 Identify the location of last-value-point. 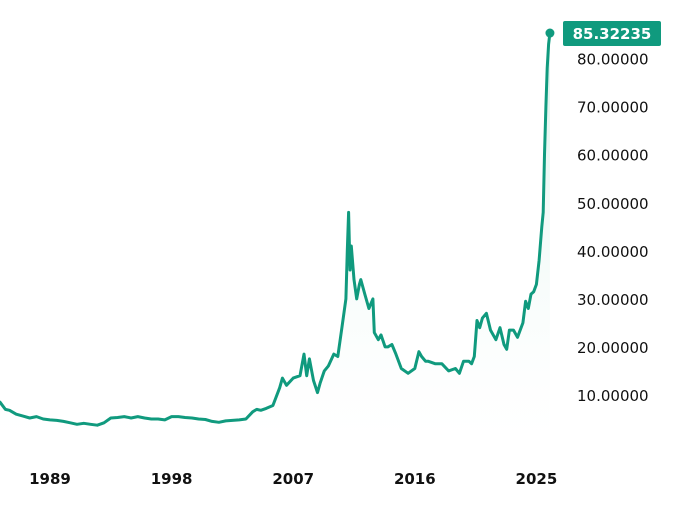
(550, 33).